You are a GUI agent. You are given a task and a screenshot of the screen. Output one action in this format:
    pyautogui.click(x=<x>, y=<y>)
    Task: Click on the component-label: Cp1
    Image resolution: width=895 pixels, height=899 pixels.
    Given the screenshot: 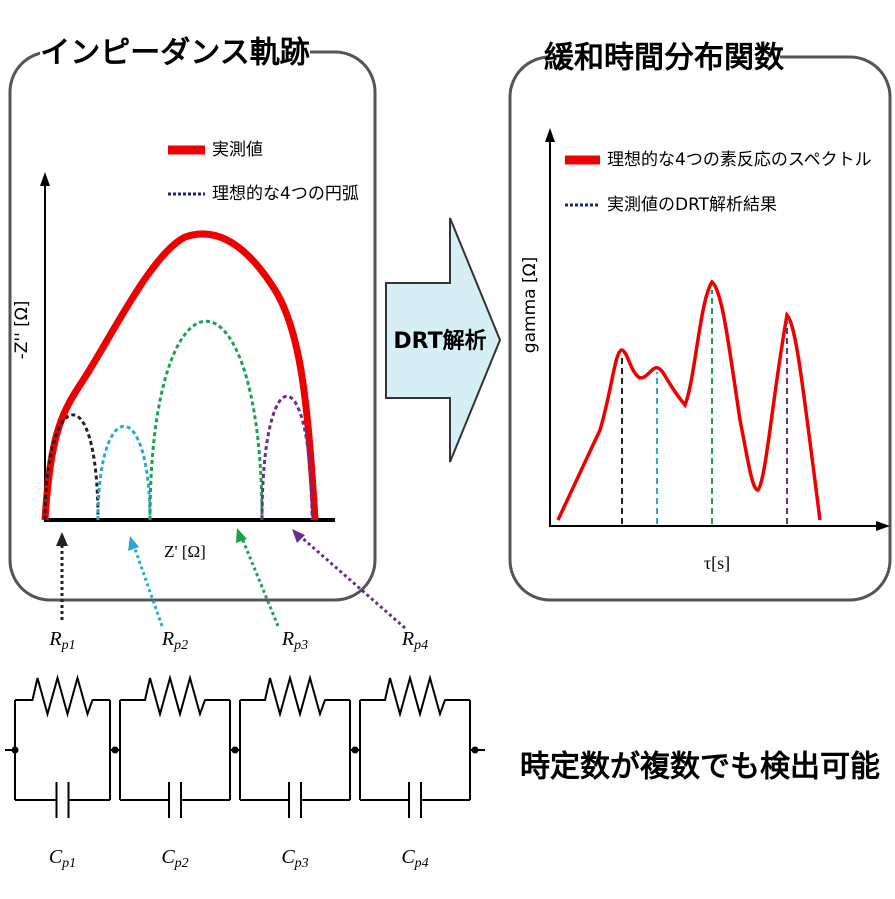 What is the action you would take?
    pyautogui.click(x=62, y=859)
    